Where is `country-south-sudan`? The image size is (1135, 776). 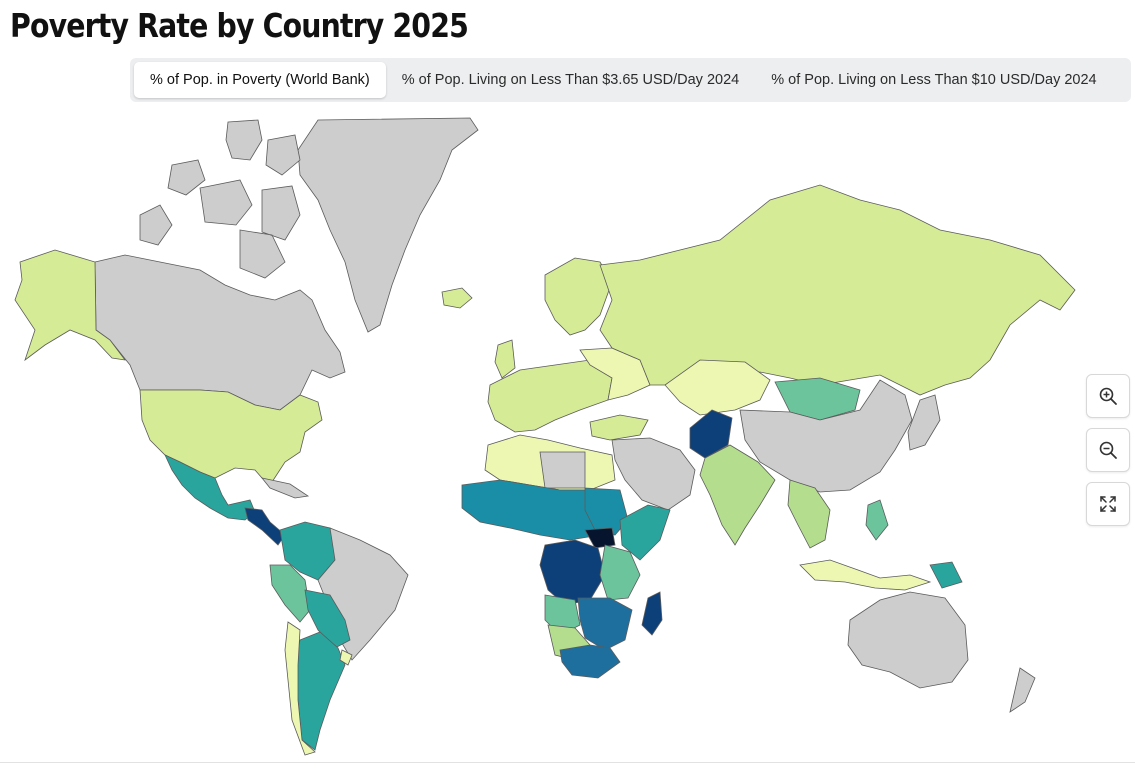
country-south-sudan is located at coordinates (600, 538).